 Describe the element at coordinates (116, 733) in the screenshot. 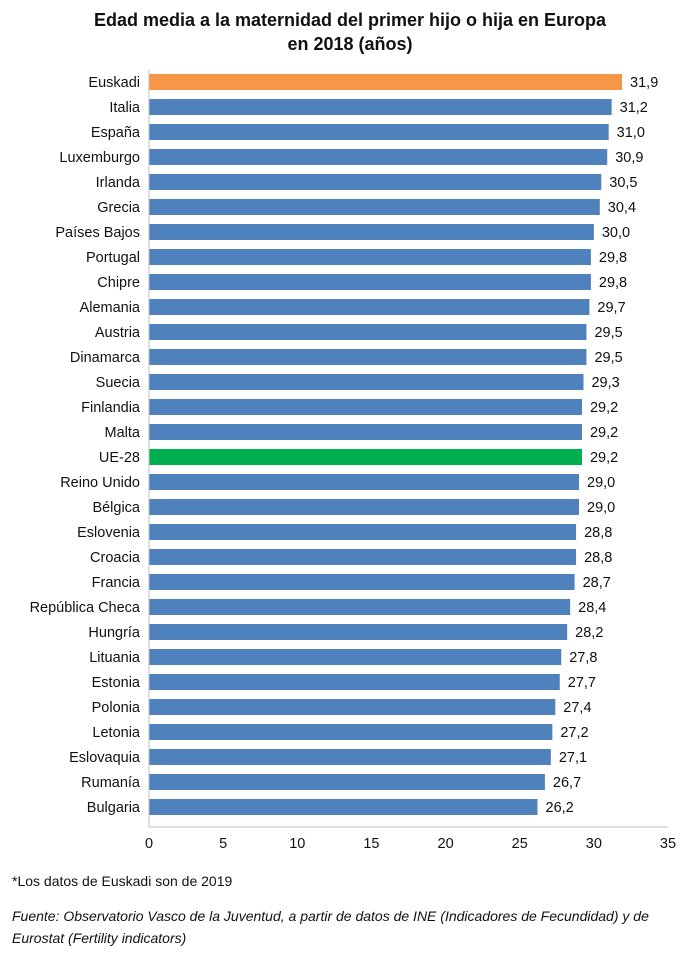

I see `category-label: Letonia` at that location.